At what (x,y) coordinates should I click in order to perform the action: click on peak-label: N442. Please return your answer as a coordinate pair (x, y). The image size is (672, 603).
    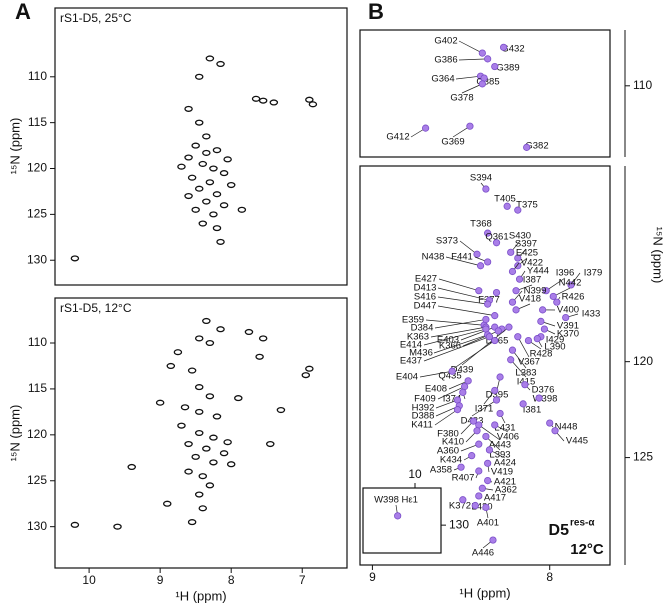
    Looking at the image, I should click on (570, 283).